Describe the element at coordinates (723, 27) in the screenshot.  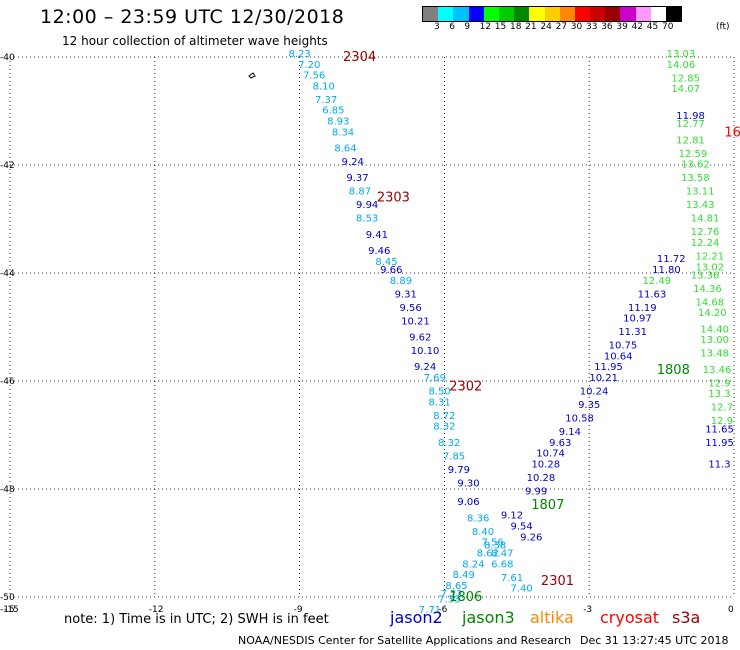
I see `scale-unit: (ft)` at that location.